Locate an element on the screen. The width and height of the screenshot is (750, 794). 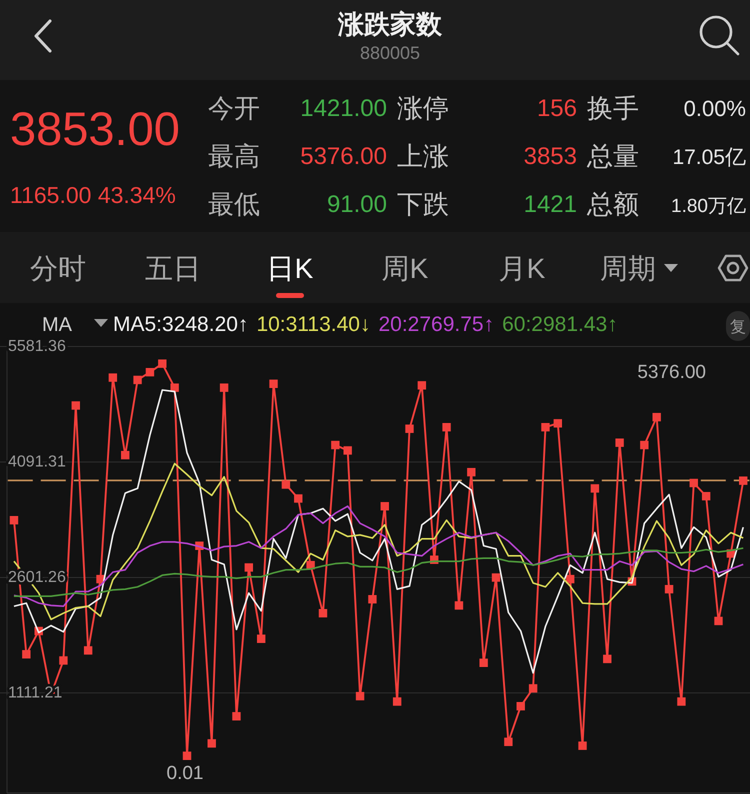
text: 换手 is located at coordinates (613, 108).